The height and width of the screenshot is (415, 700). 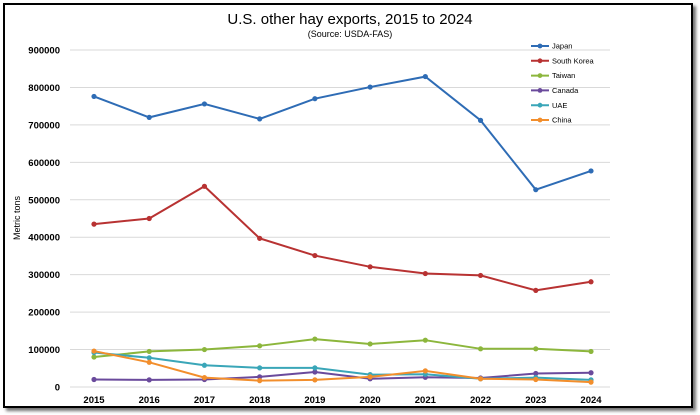 I want to click on x-tick-label: 2019, so click(x=314, y=400).